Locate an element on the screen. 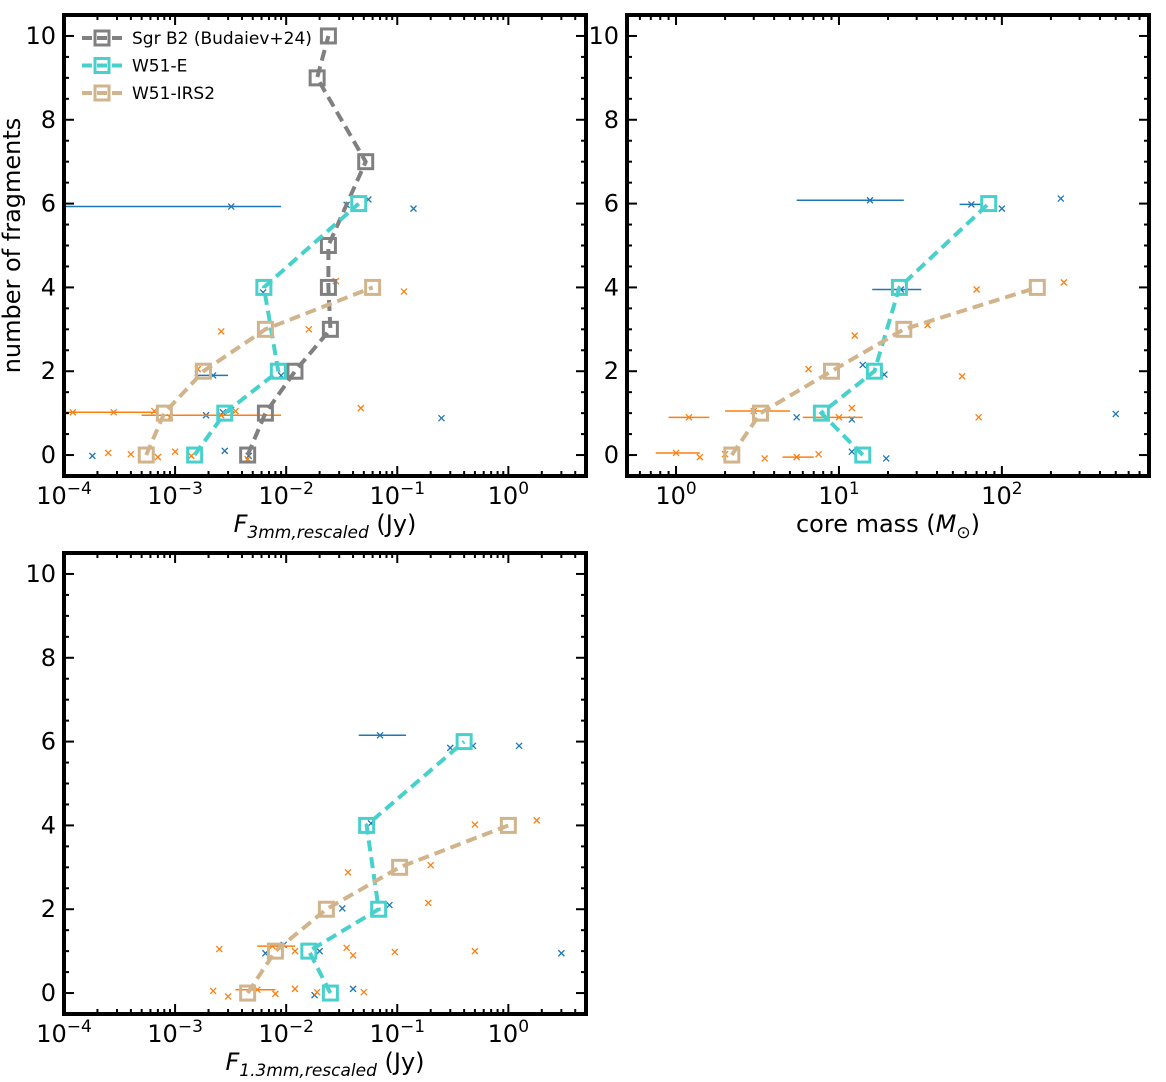  x-tick-exponent: 2 is located at coordinates (1017, 489).